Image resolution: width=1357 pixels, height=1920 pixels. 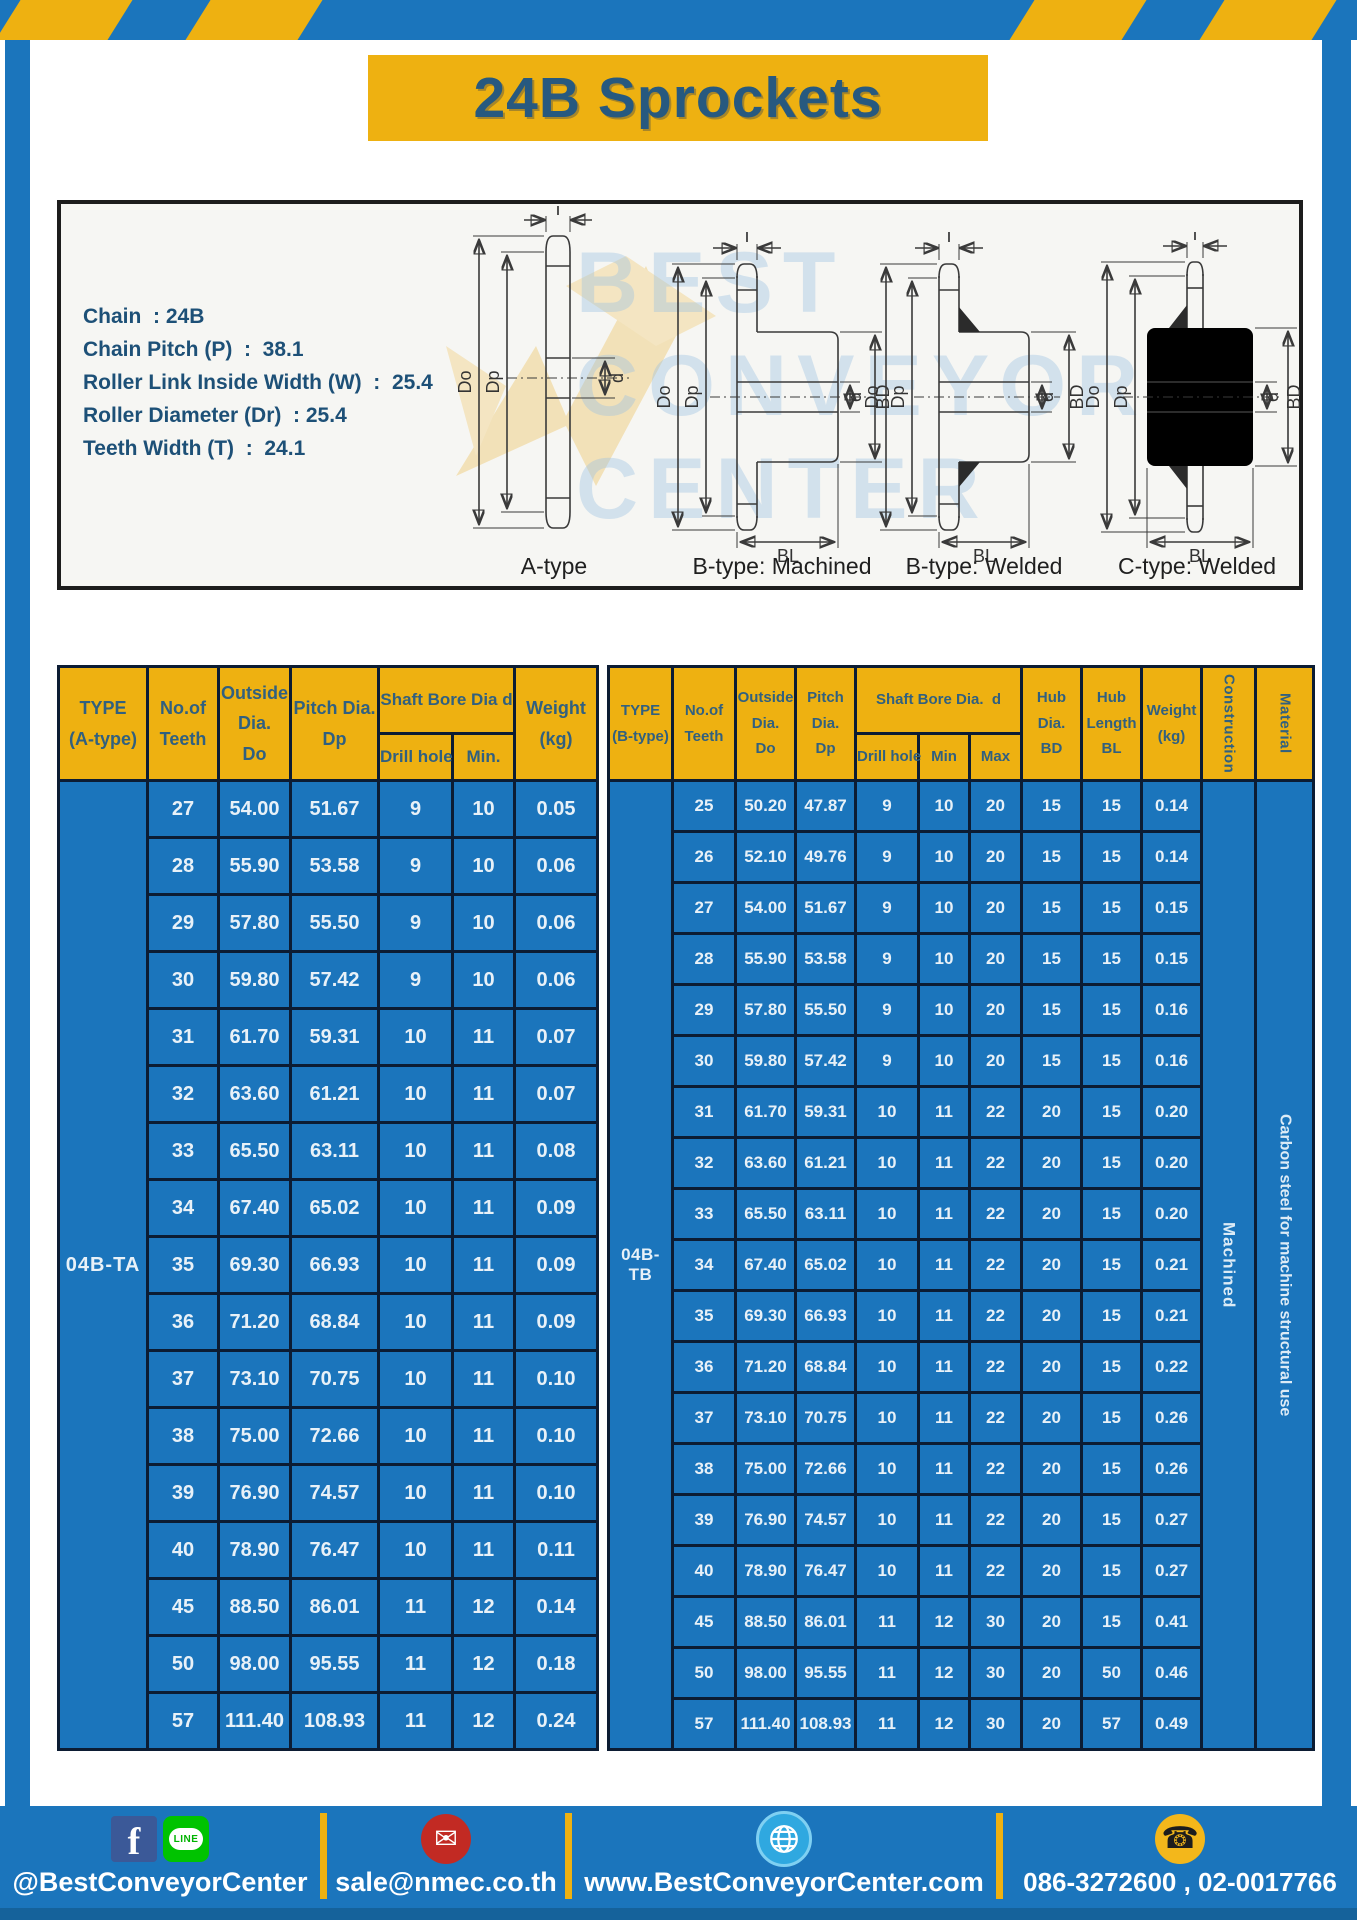 What do you see at coordinates (704, 1112) in the screenshot?
I see `table-cell: 31` at bounding box center [704, 1112].